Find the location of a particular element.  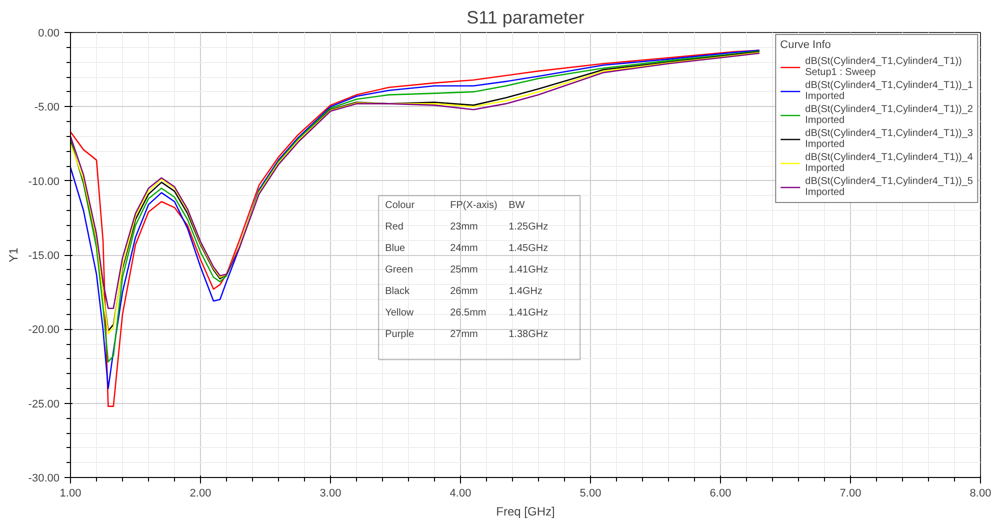

x-tick-label: 1.00 is located at coordinates (71, 494).